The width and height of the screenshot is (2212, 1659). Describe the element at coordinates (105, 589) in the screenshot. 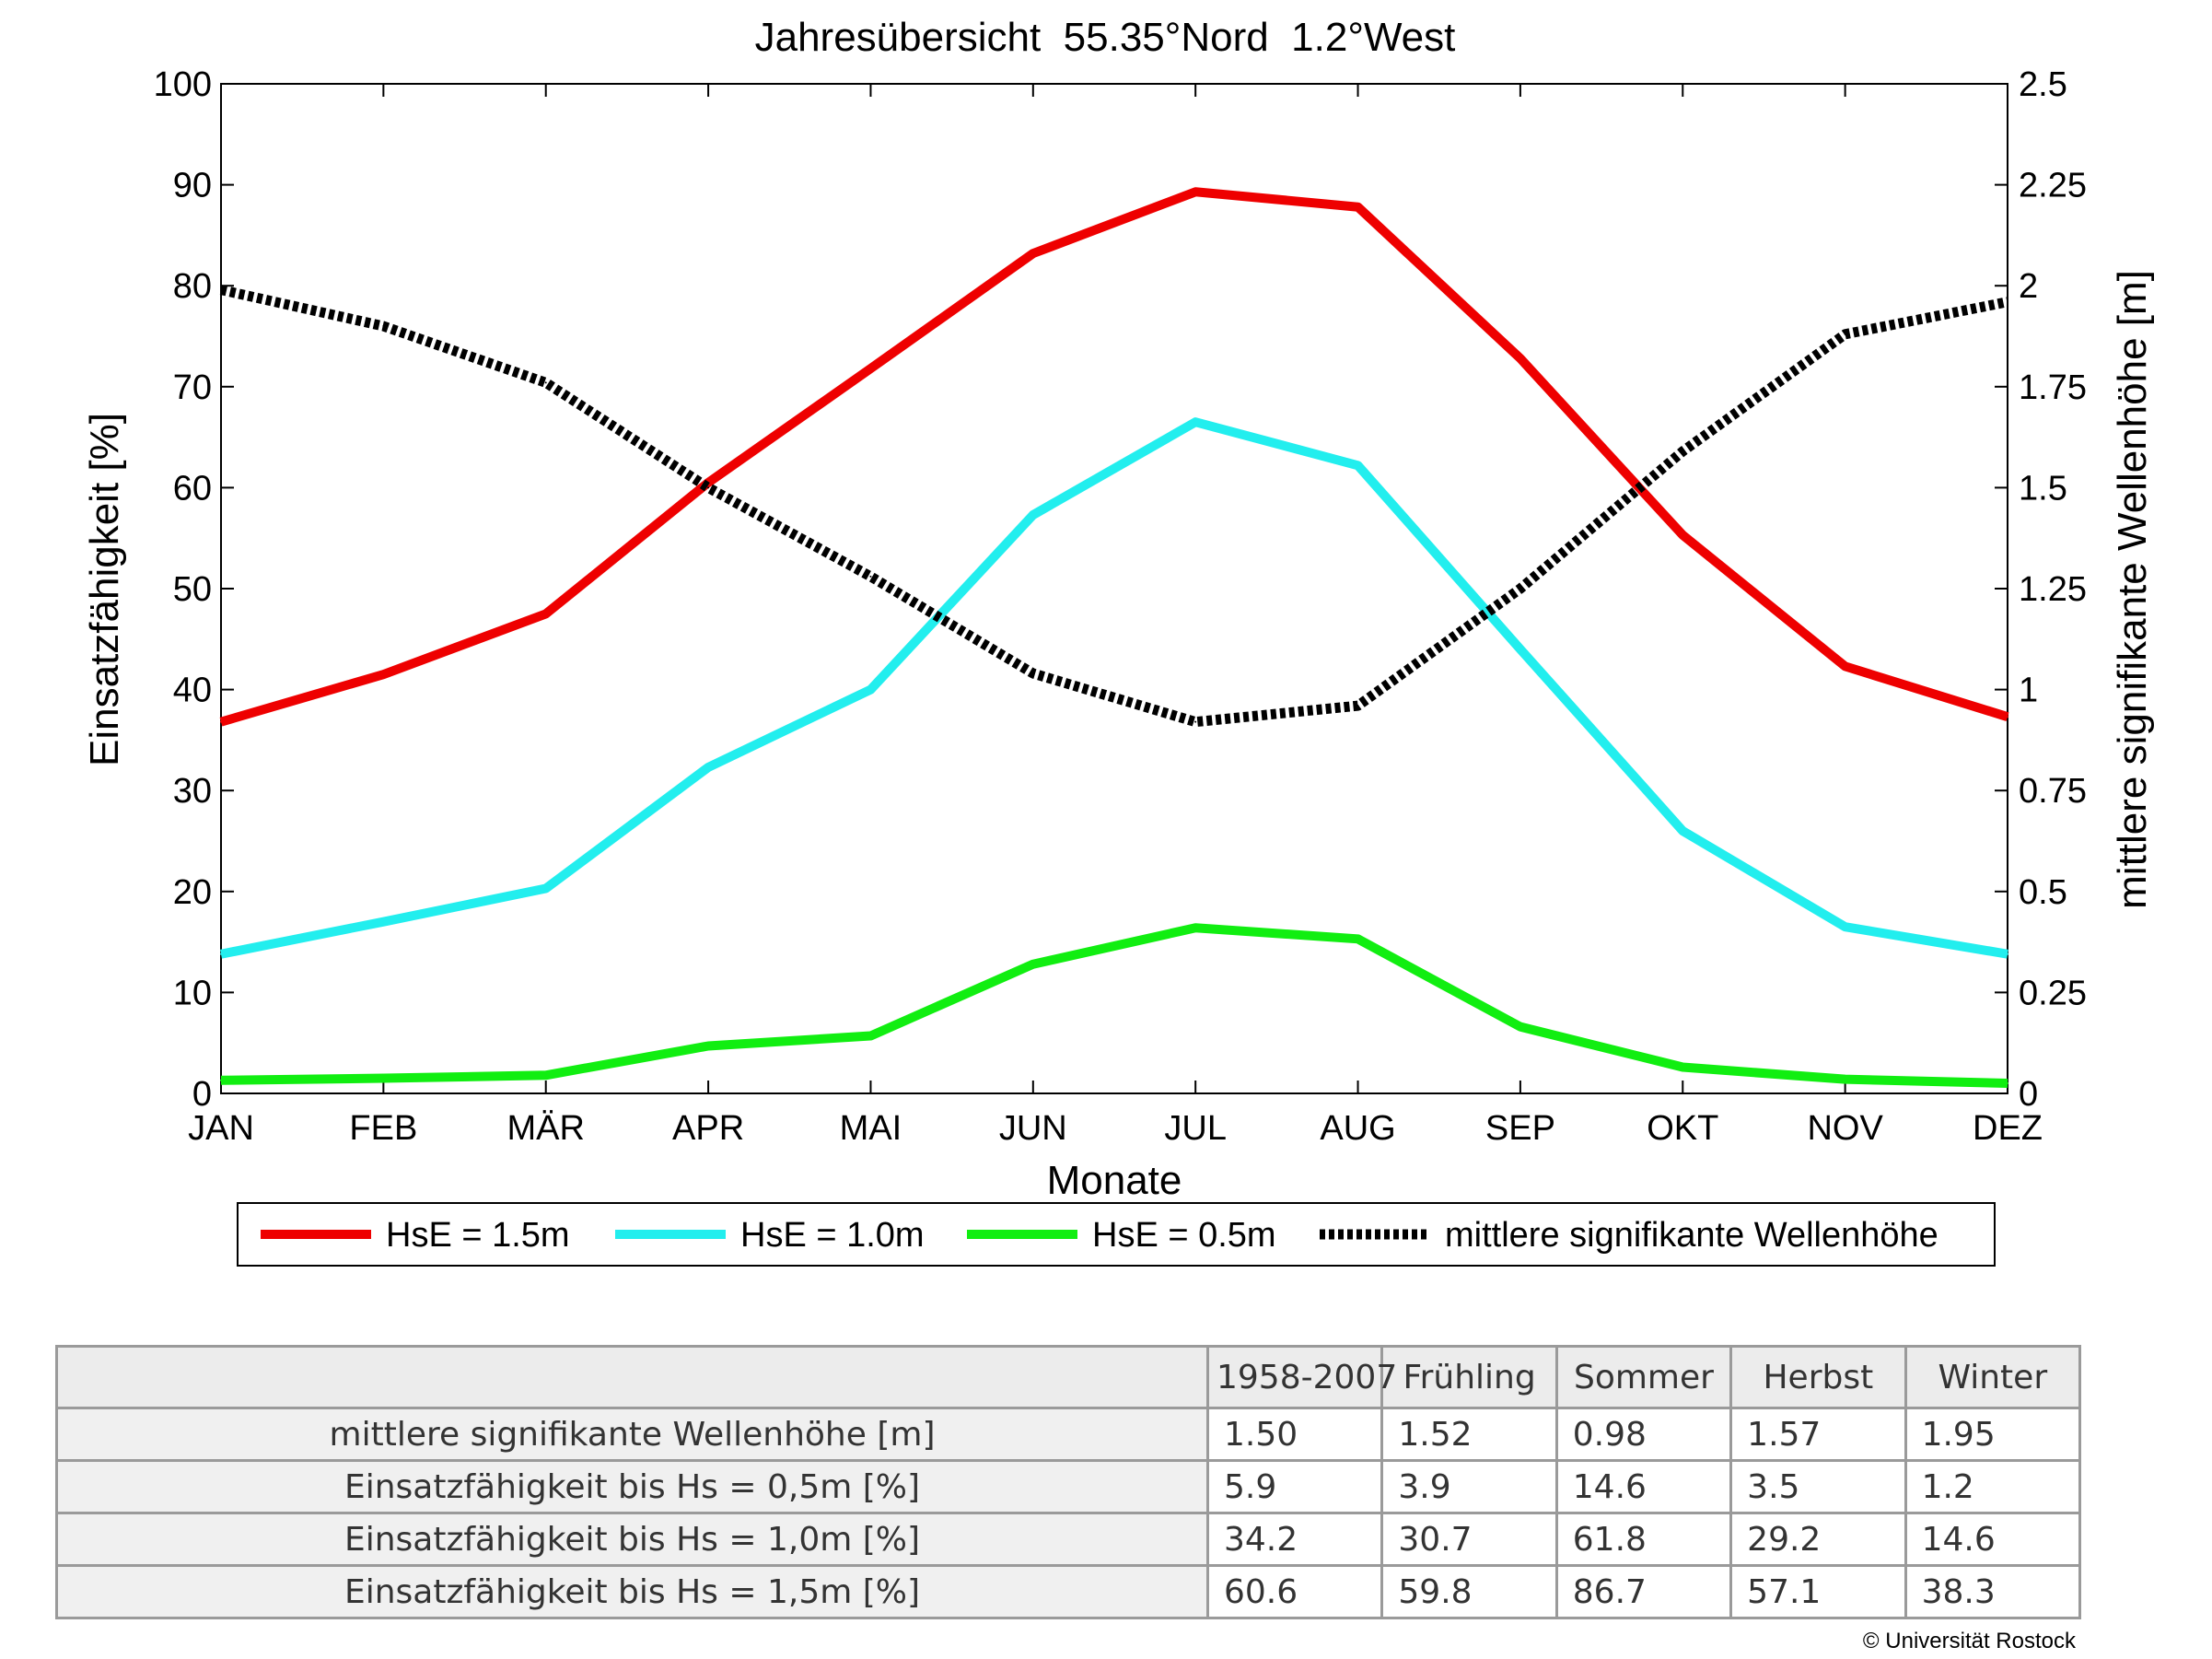

I see `left-y-axis-title: Einsatzfähigkeit [%]` at that location.